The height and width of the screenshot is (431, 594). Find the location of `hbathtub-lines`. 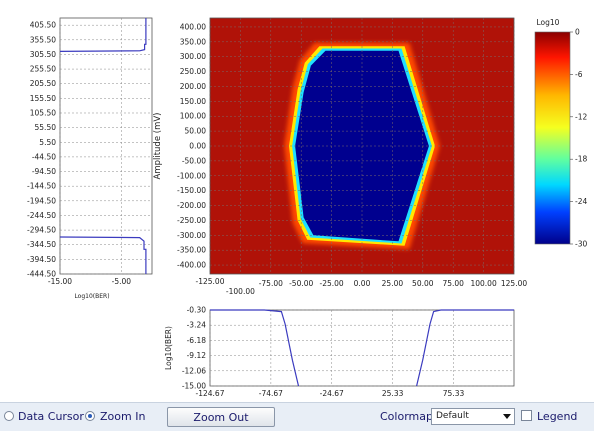

hbathtub-lines is located at coordinates (362, 348).